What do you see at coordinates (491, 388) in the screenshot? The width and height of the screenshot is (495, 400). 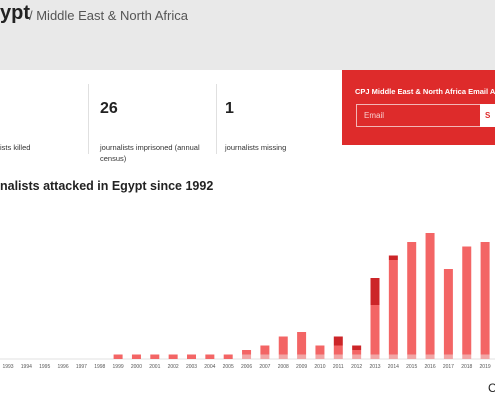 I see `corner-text: C` at bounding box center [491, 388].